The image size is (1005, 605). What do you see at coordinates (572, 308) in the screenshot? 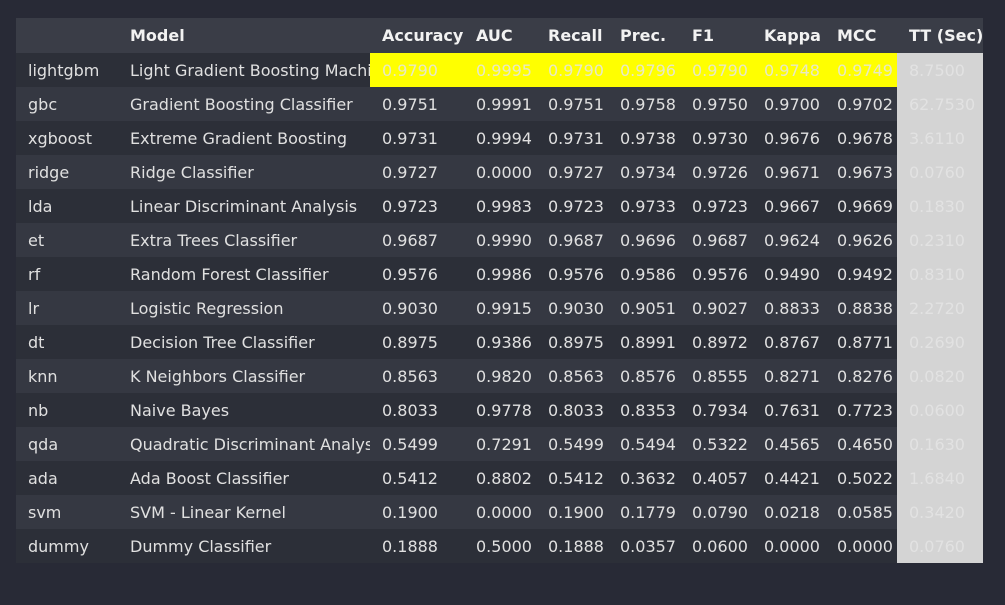
I see `cell-recall: 0.9030` at bounding box center [572, 308].